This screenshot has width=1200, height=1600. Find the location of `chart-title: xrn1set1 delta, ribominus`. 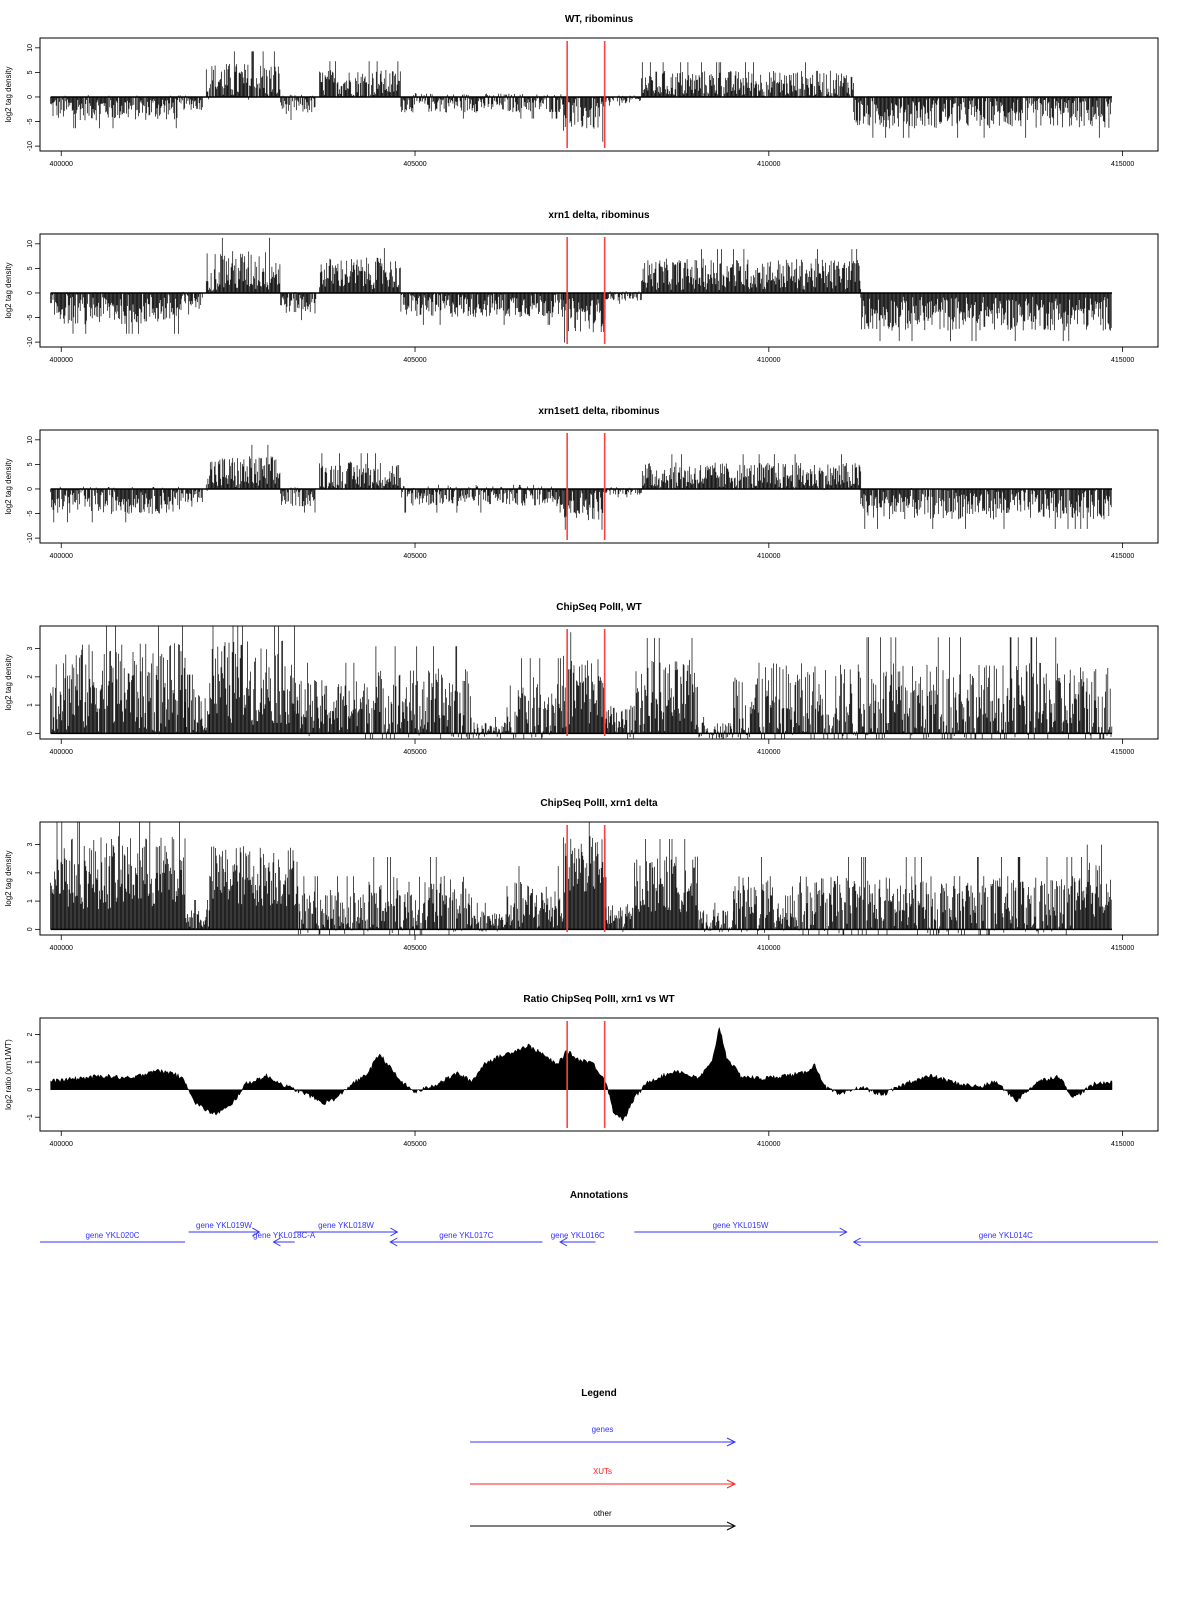

chart-title: xrn1set1 delta, ribominus is located at coordinates (599, 411).